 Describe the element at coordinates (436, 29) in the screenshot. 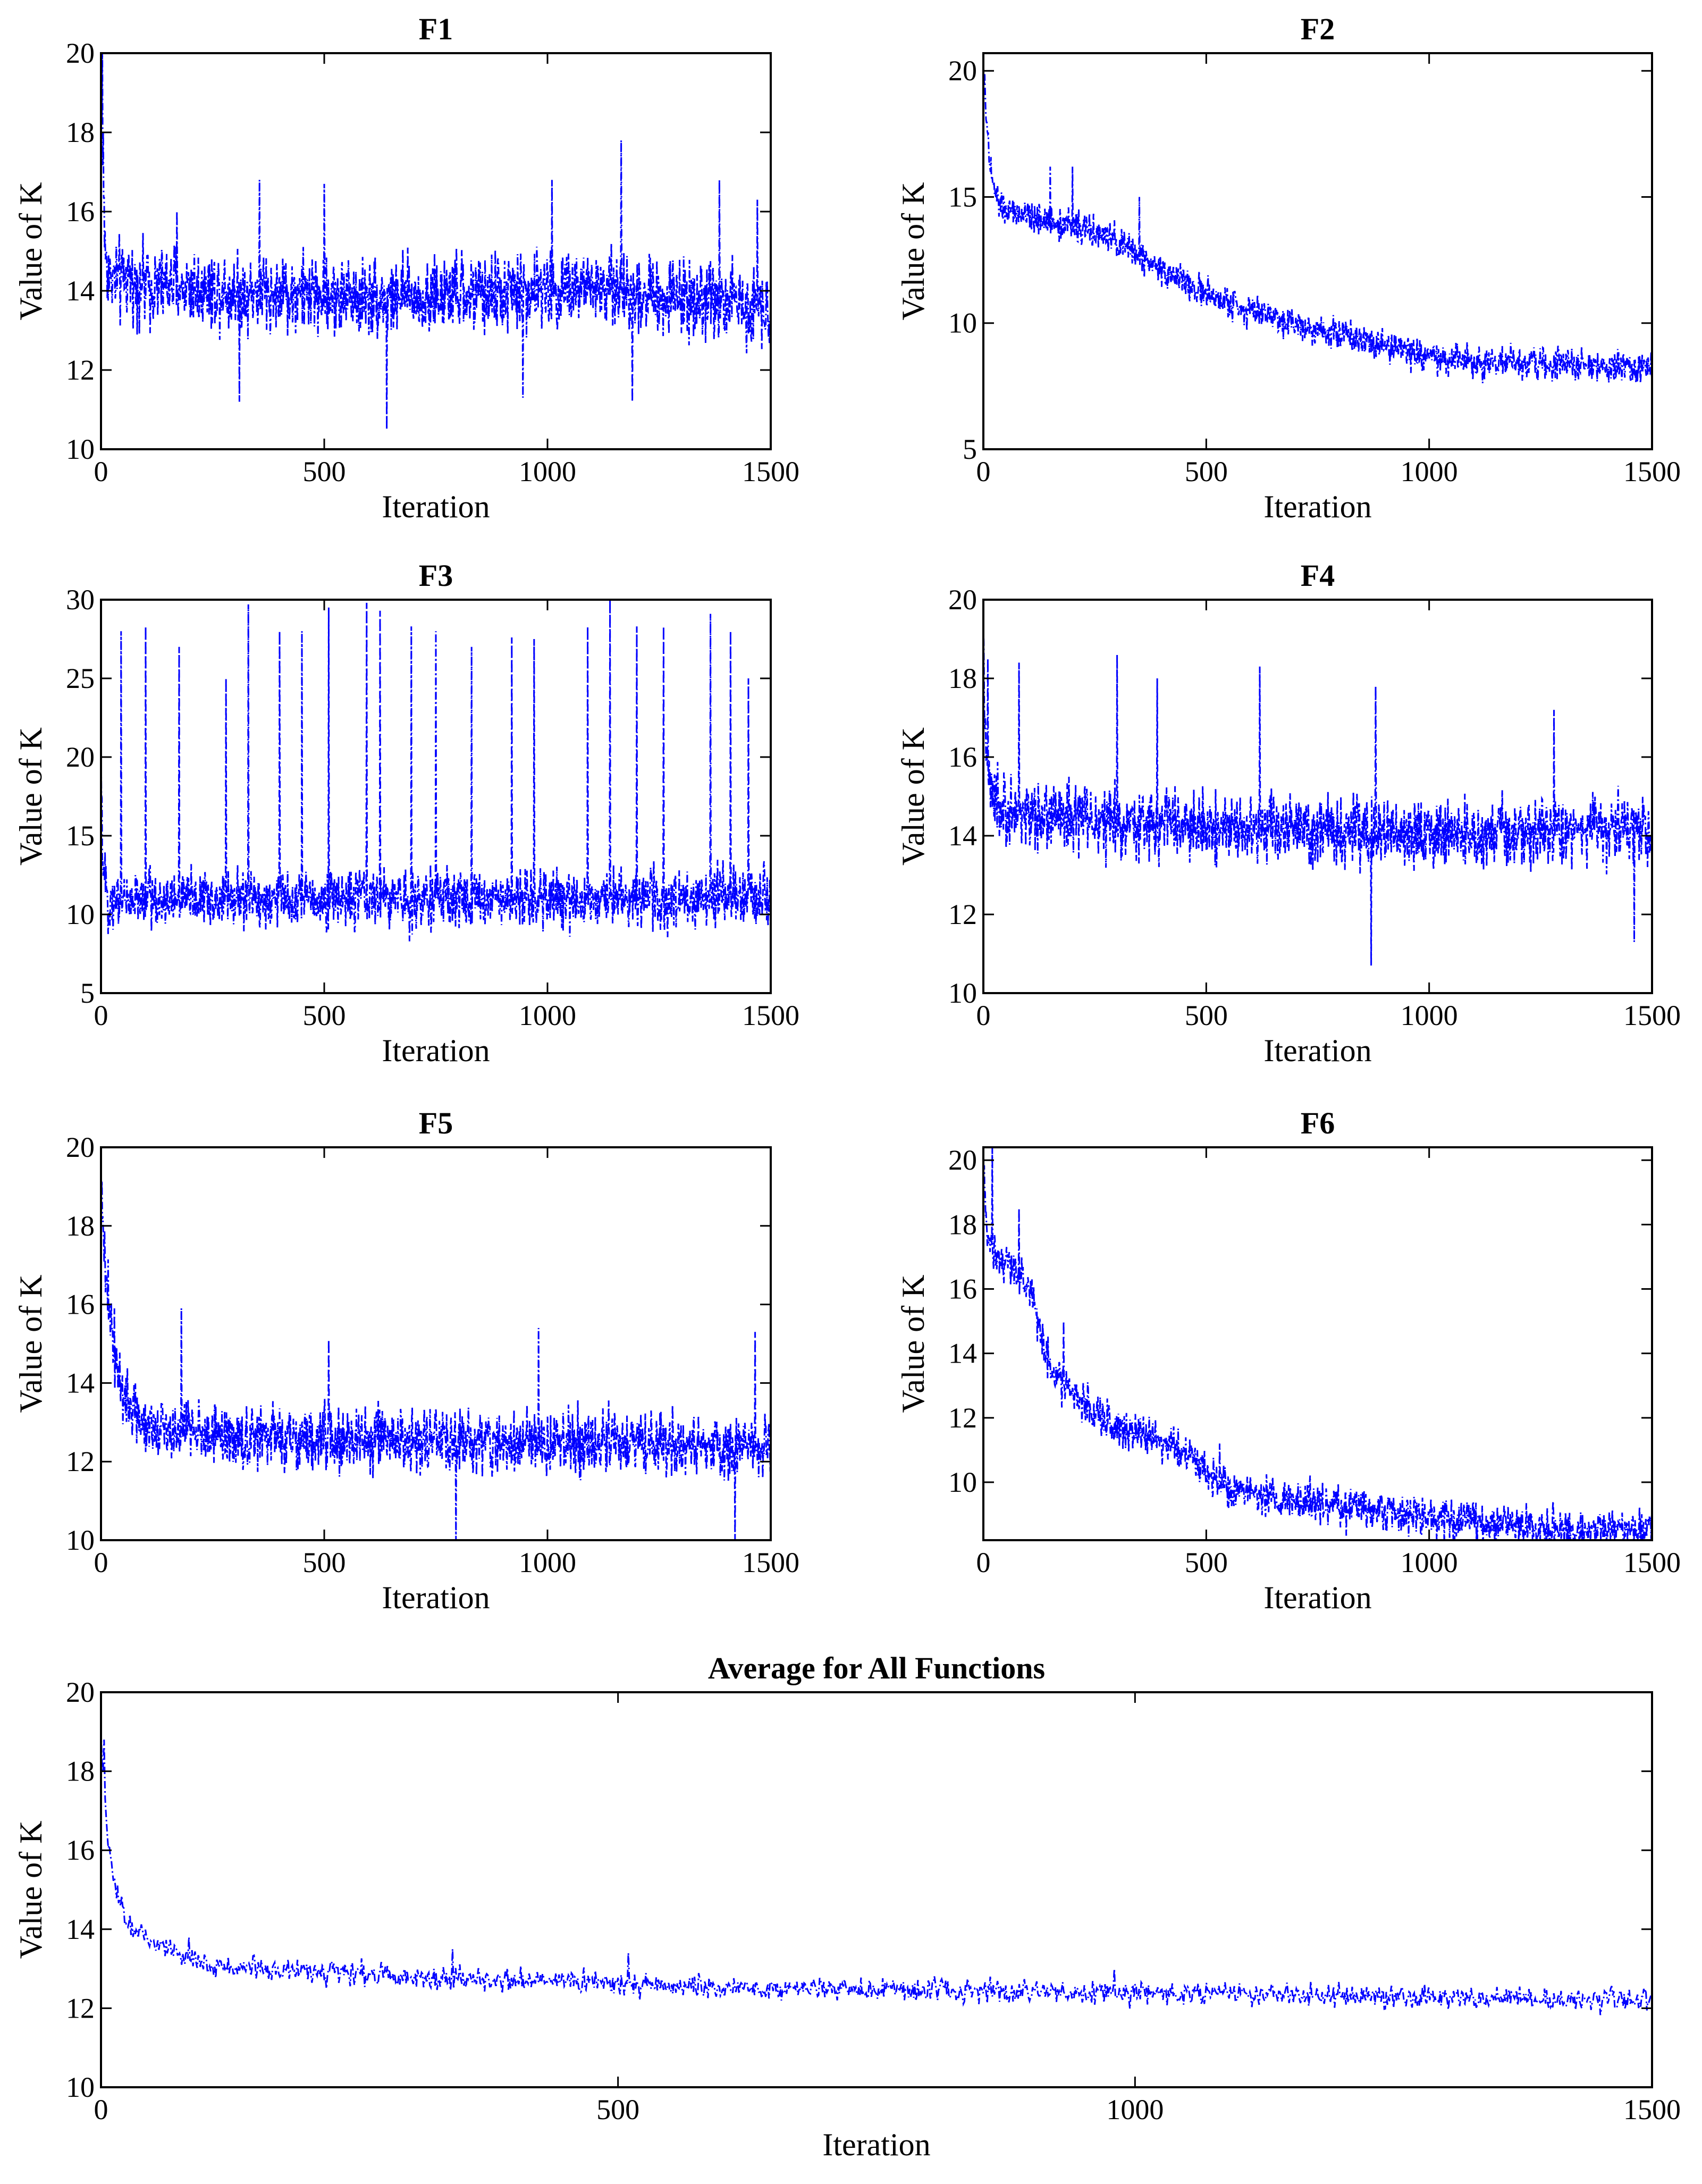

I see `chart-title: F1` at that location.